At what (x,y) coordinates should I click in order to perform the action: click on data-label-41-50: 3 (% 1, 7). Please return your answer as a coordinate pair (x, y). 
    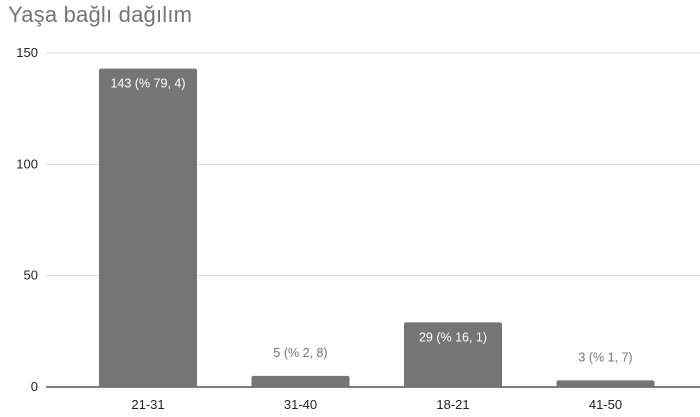
    Looking at the image, I should click on (605, 357).